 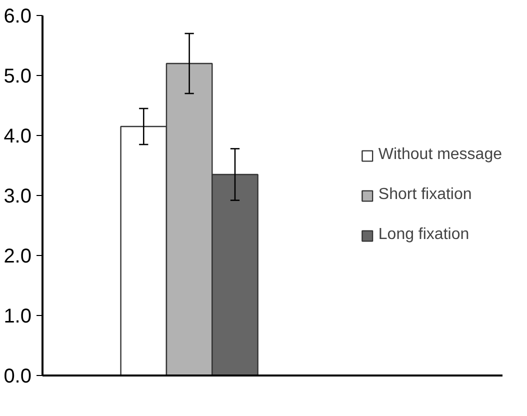 What do you see at coordinates (425, 195) in the screenshot?
I see `legend-label: Short fixation` at bounding box center [425, 195].